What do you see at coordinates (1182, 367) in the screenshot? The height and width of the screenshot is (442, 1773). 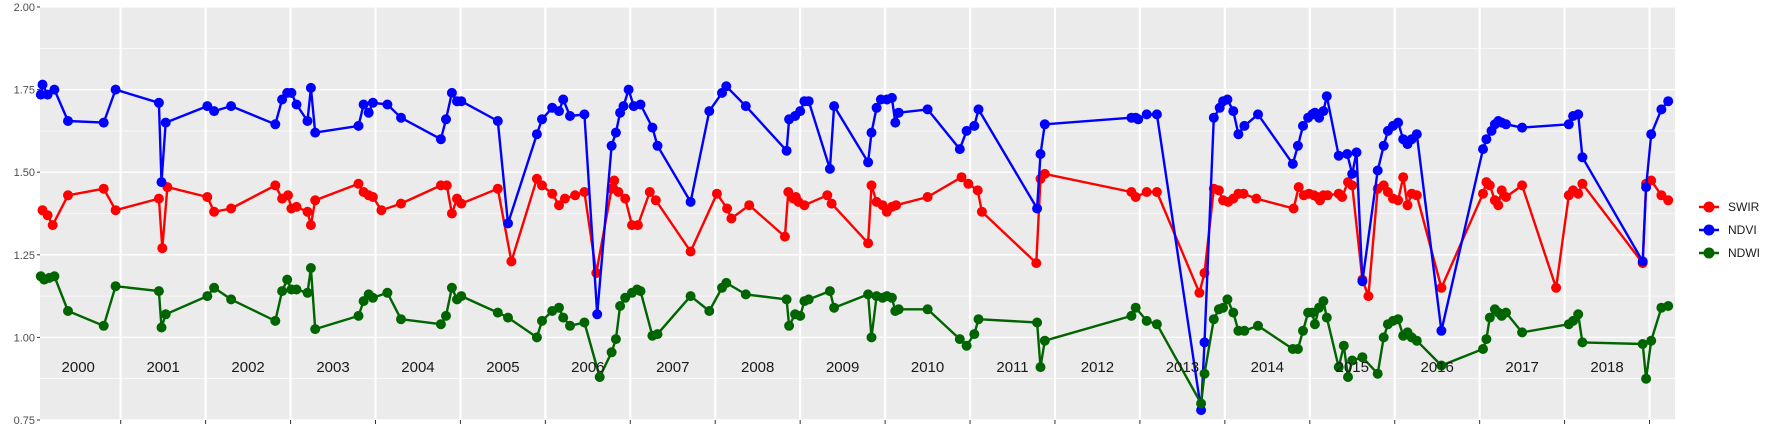 I see `year-label: 2013` at bounding box center [1182, 367].